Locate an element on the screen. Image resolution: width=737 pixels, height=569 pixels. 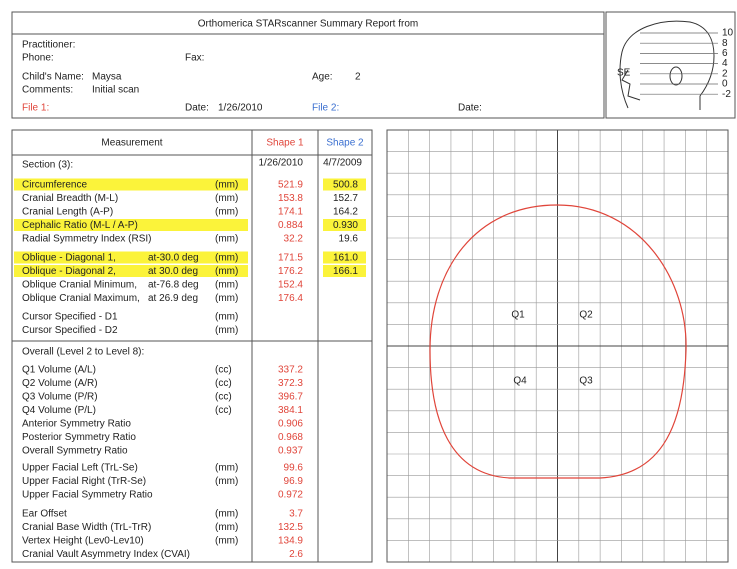
age-label: Age: is located at coordinates (322, 77).